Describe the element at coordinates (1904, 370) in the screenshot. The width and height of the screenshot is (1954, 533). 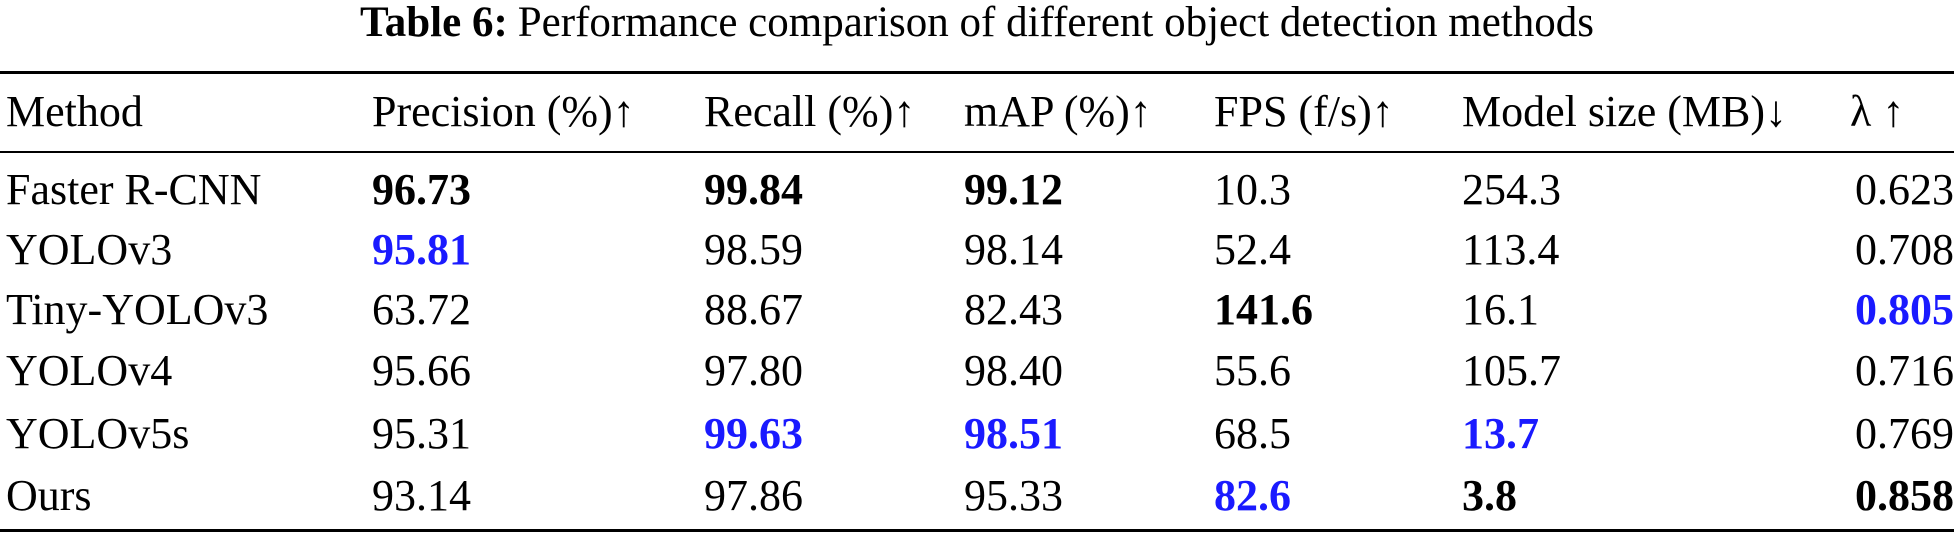
I see `table-cell: 0.716` at that location.